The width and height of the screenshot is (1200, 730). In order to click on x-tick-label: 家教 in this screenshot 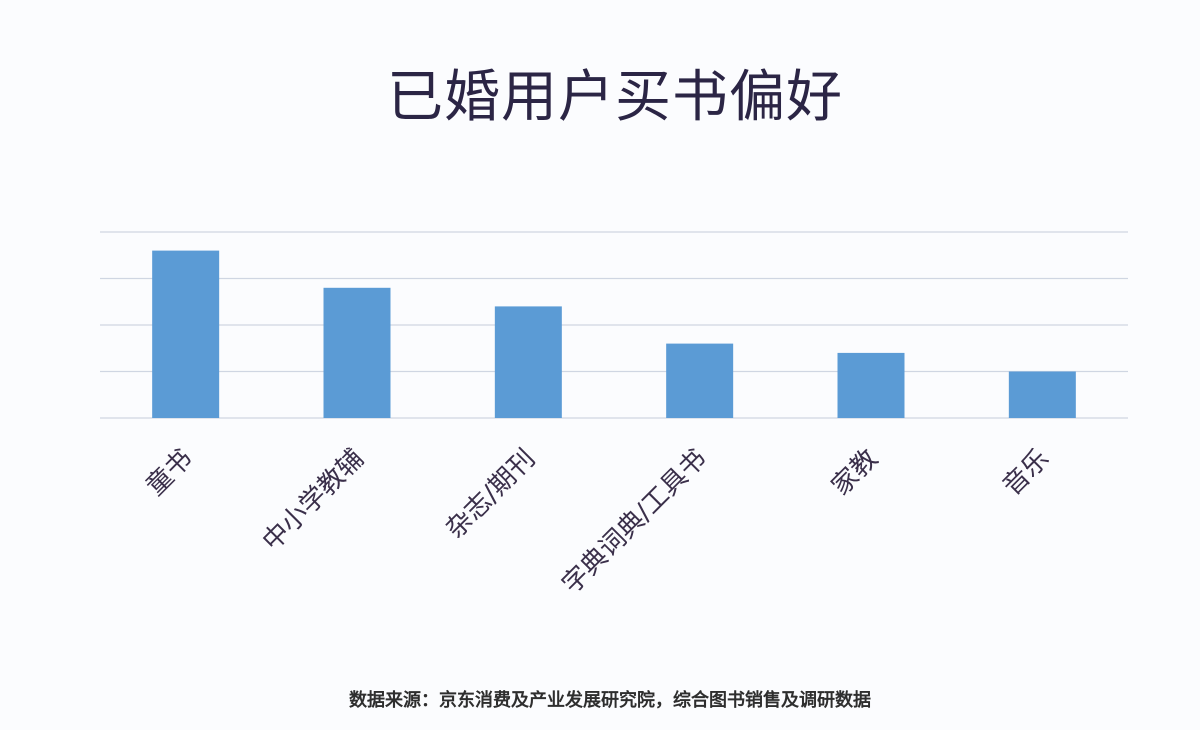, I will do `click(855, 473)`.